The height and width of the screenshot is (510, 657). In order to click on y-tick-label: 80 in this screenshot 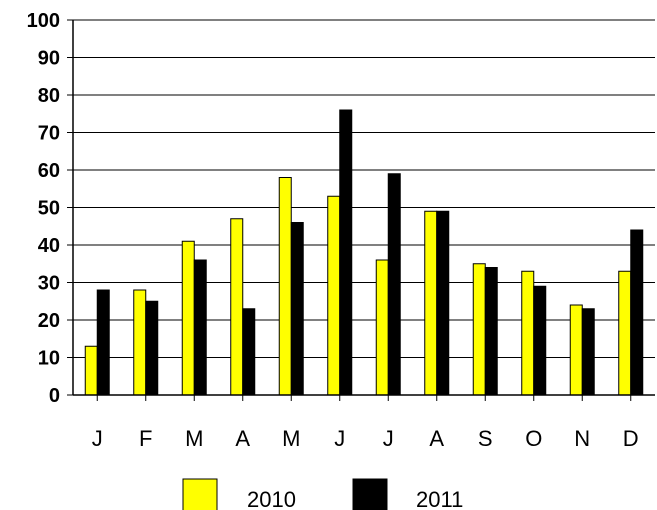, I will do `click(49, 96)`.